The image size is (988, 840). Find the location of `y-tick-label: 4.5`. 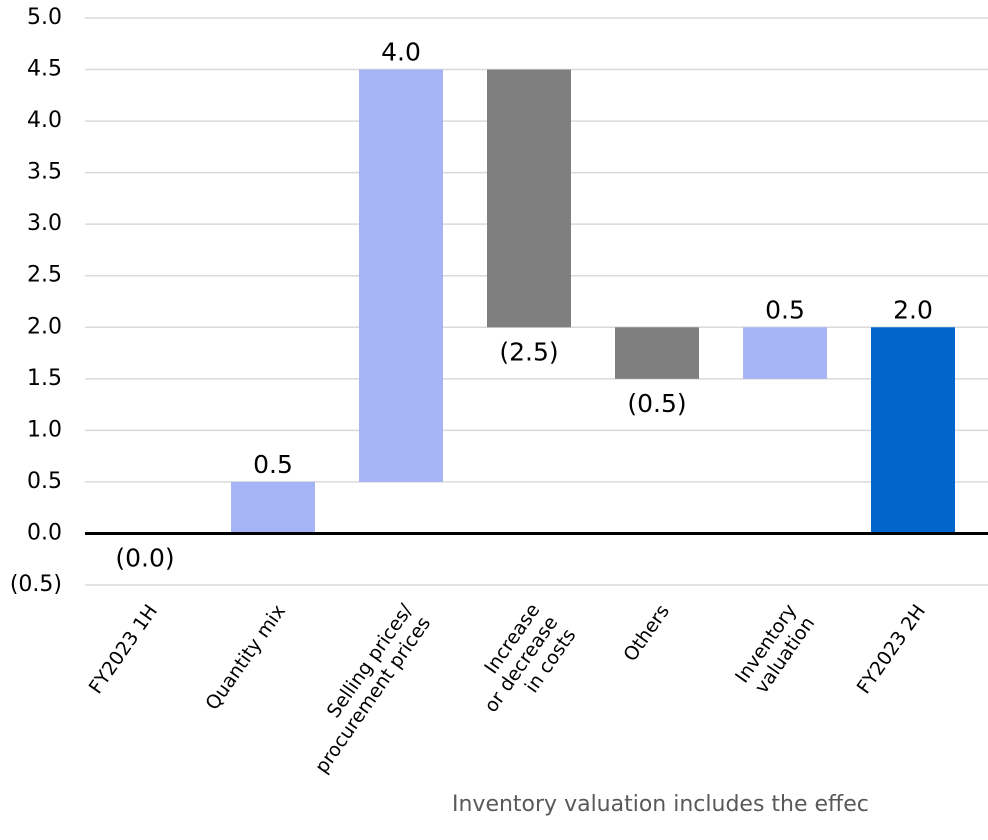

y-tick-label: 4.5 is located at coordinates (44, 69).